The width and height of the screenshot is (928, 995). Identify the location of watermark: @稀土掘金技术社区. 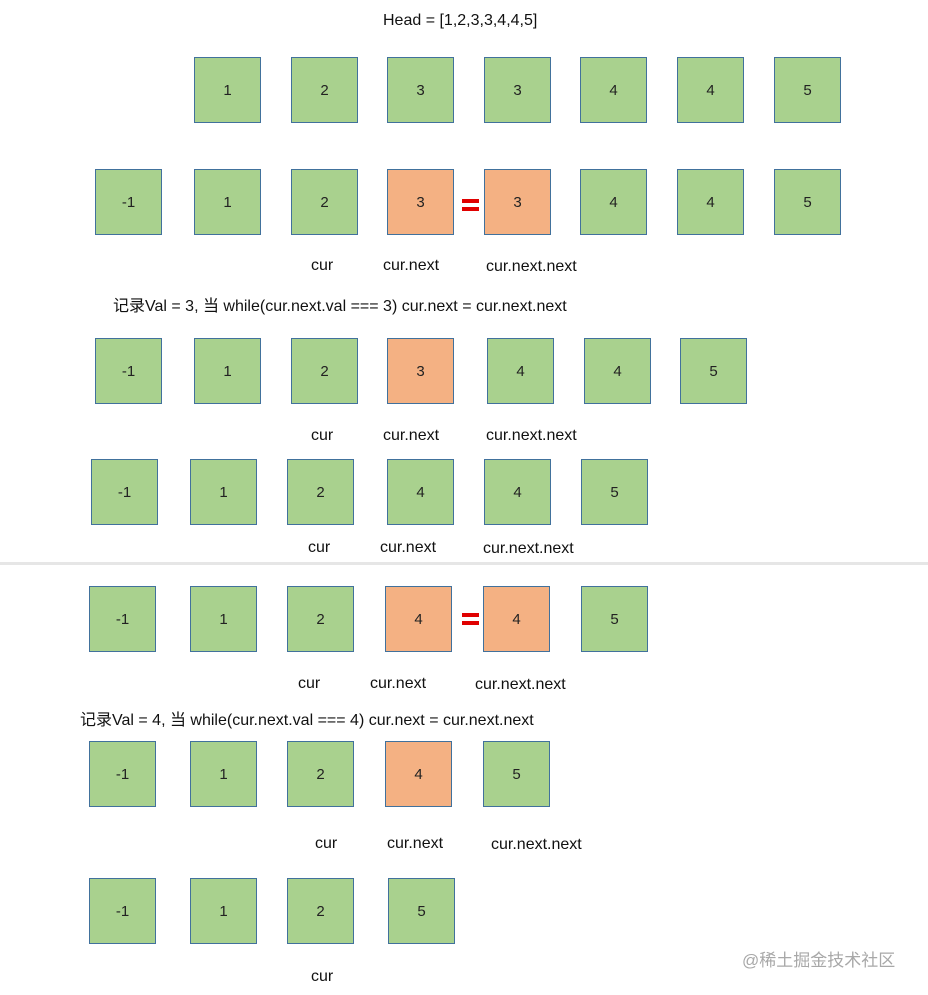
(819, 960).